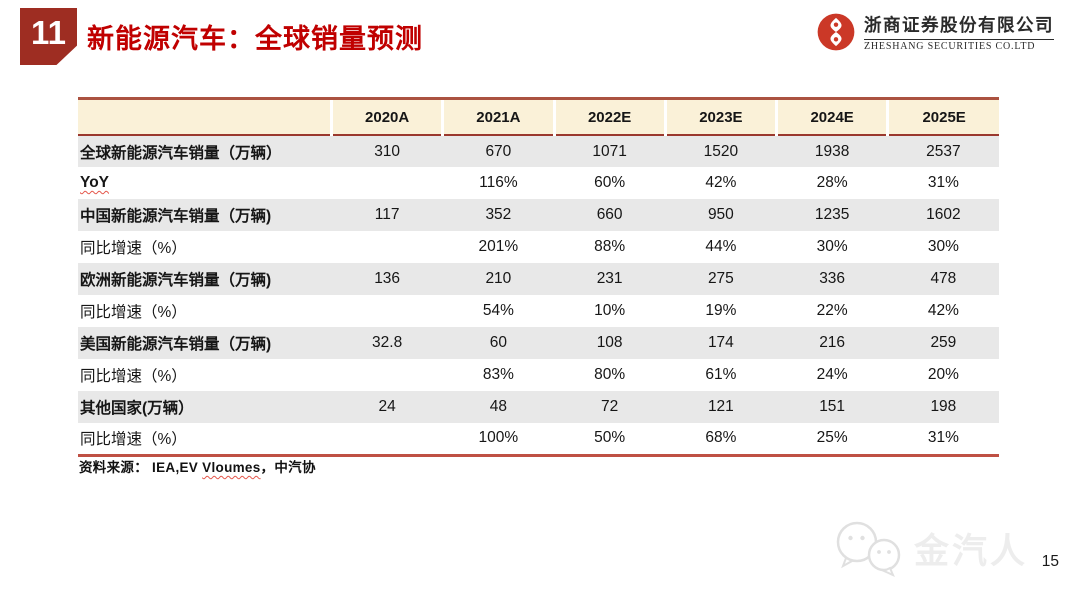 This screenshot has width=1080, height=595. Describe the element at coordinates (386, 116) in the screenshot. I see `column-header: 2020A` at that location.